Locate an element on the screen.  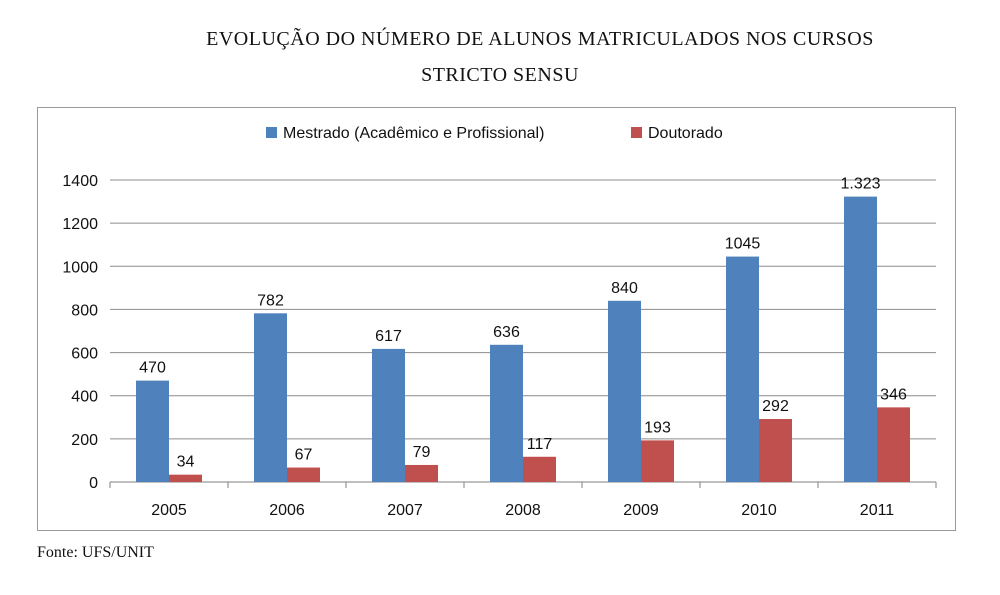
x-tick-label: 2005 is located at coordinates (169, 510).